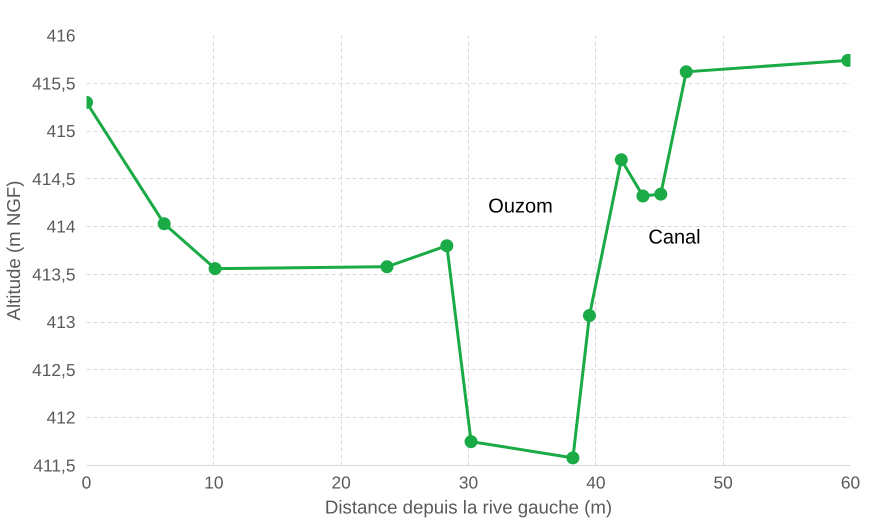 The image size is (886, 527). Describe the element at coordinates (468, 482) in the screenshot. I see `x-tick-label: 30` at that location.